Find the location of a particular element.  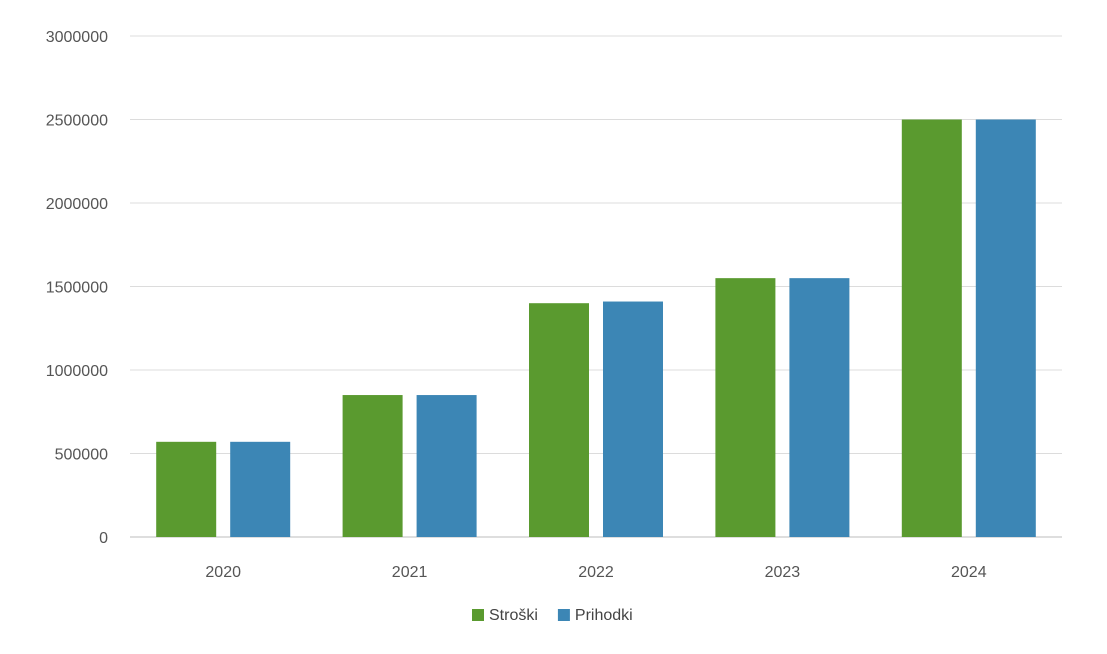

x-tick-label: 2020 is located at coordinates (223, 572).